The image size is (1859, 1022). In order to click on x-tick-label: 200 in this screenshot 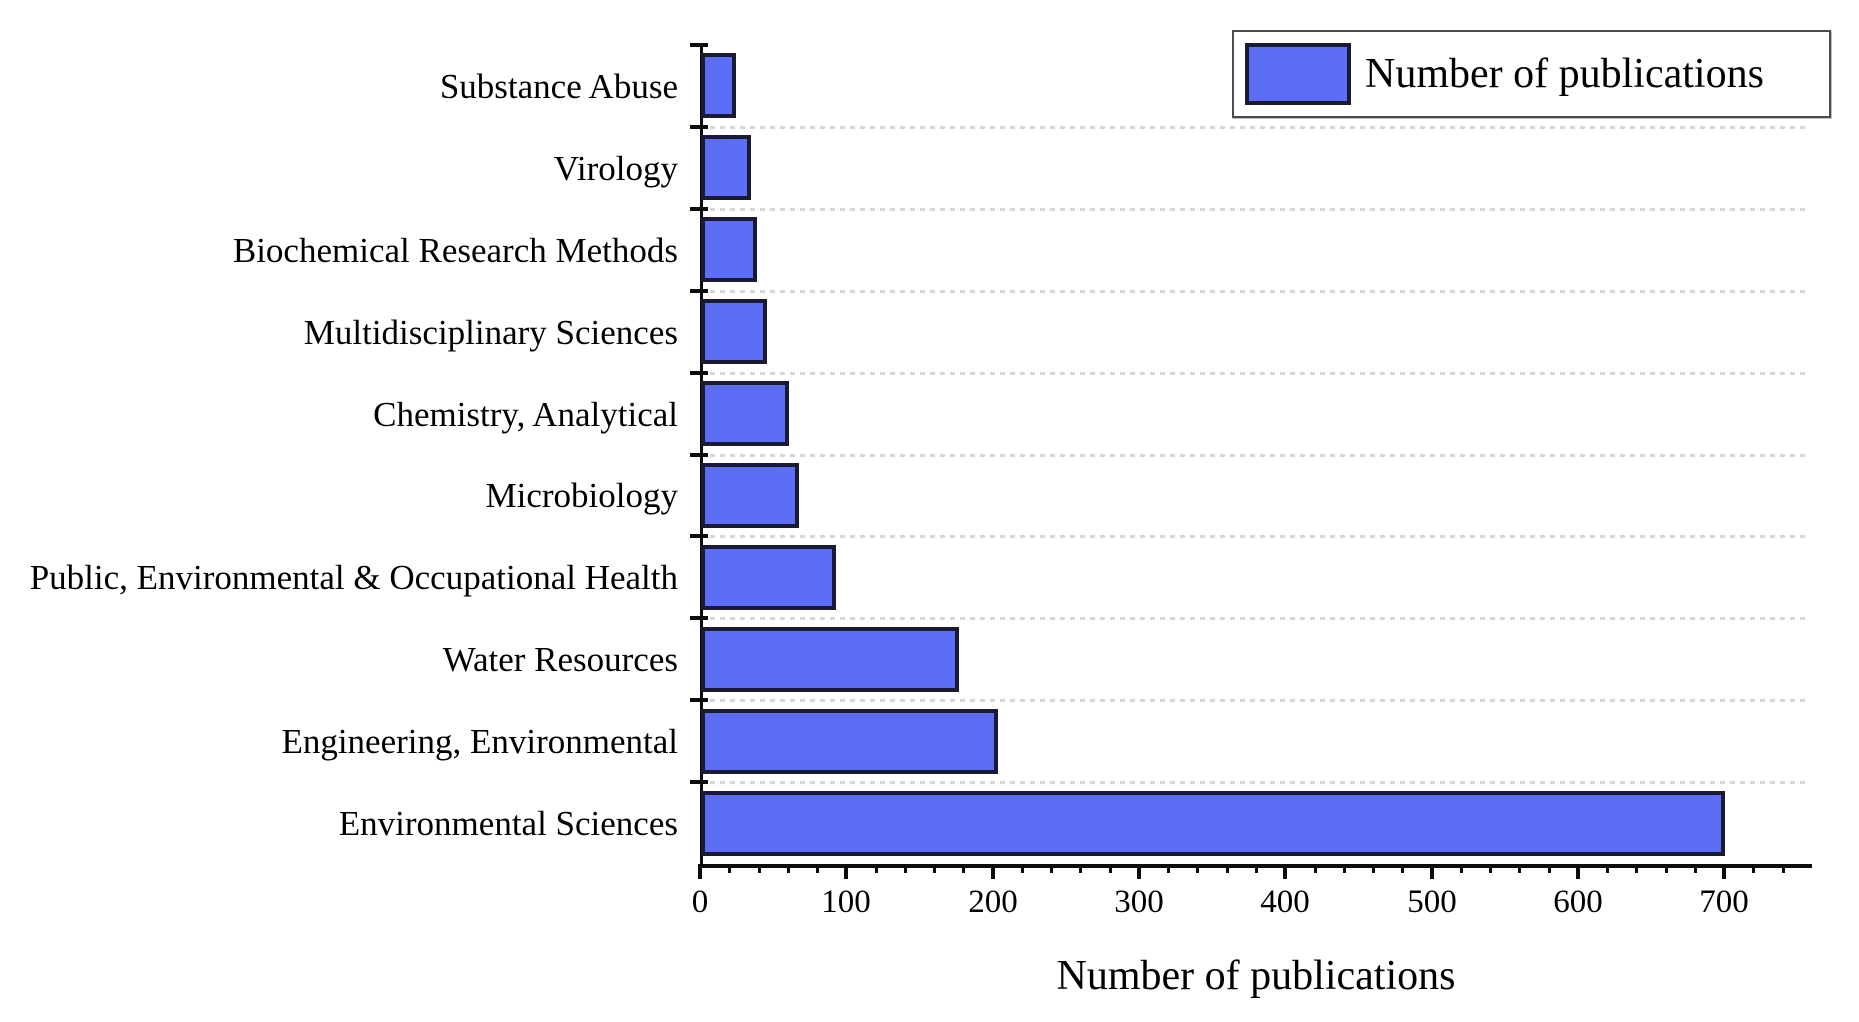, I will do `click(993, 902)`.